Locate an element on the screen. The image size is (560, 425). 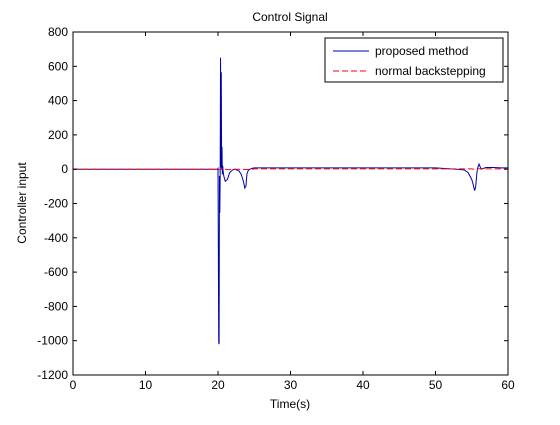
x-tick-label: 40 is located at coordinates (363, 385).